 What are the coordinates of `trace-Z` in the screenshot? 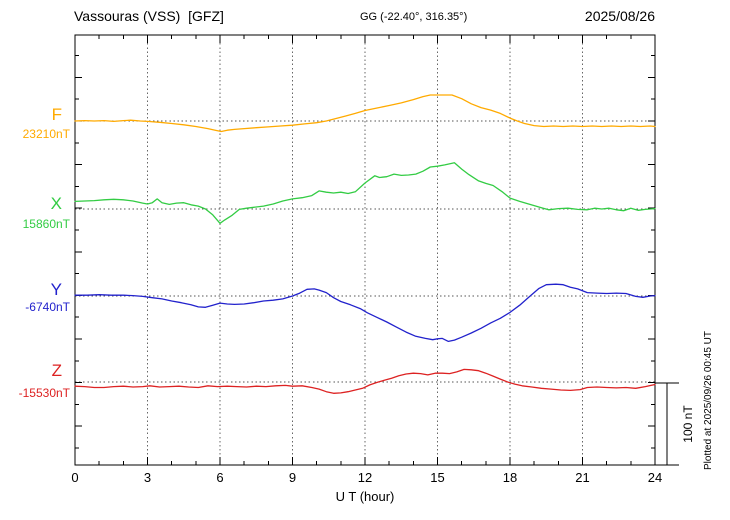 It's located at (365, 381).